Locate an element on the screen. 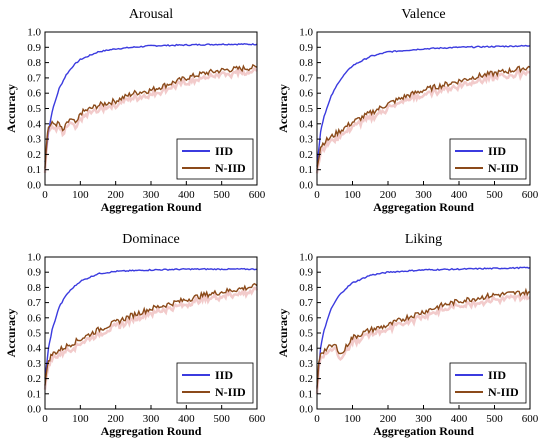 This screenshot has width=550, height=444. chart-title: Valence is located at coordinates (423, 14).